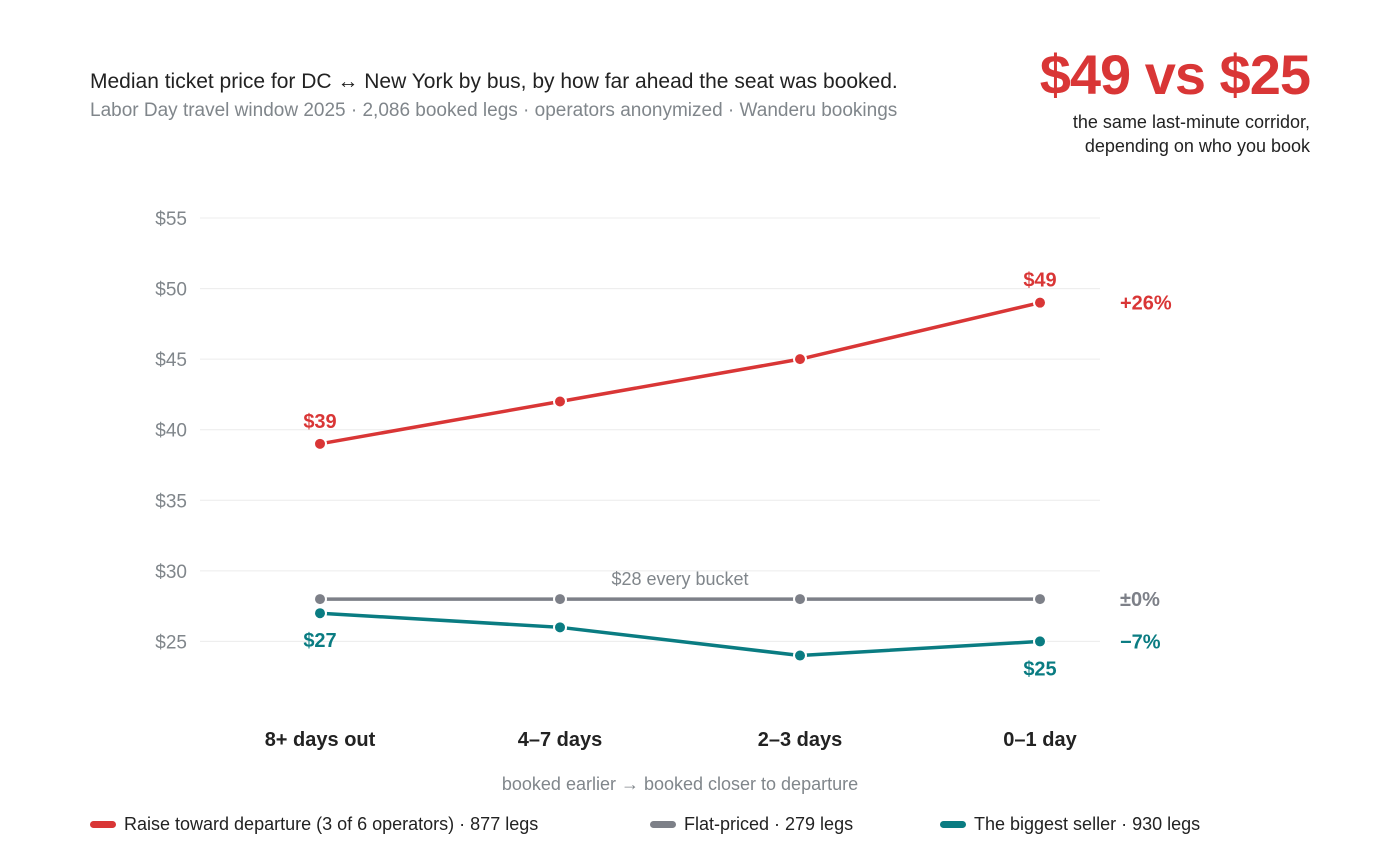 The image size is (1400, 860). I want to click on legend-label-biggest: The biggest seller · 930 legs, so click(1087, 824).